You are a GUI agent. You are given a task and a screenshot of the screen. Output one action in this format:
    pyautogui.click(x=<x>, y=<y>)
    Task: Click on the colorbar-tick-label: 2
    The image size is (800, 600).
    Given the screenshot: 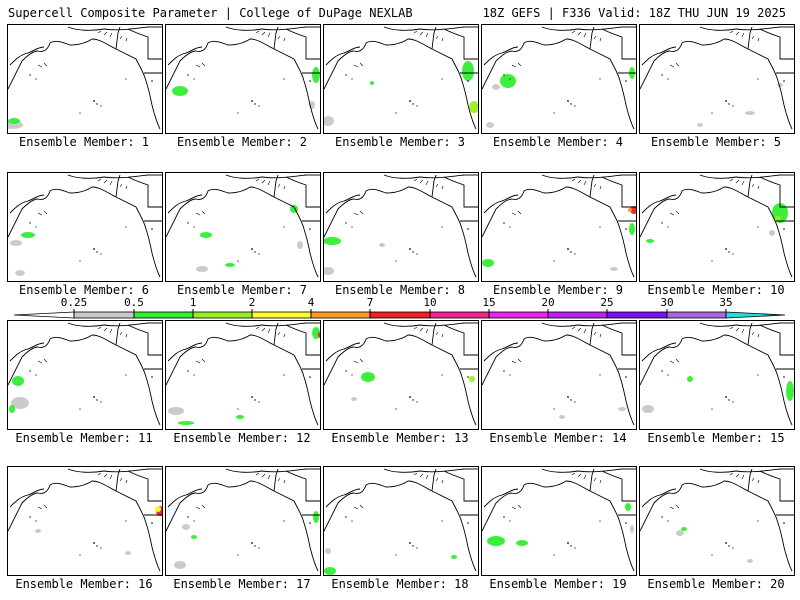 What is the action you would take?
    pyautogui.click(x=252, y=302)
    